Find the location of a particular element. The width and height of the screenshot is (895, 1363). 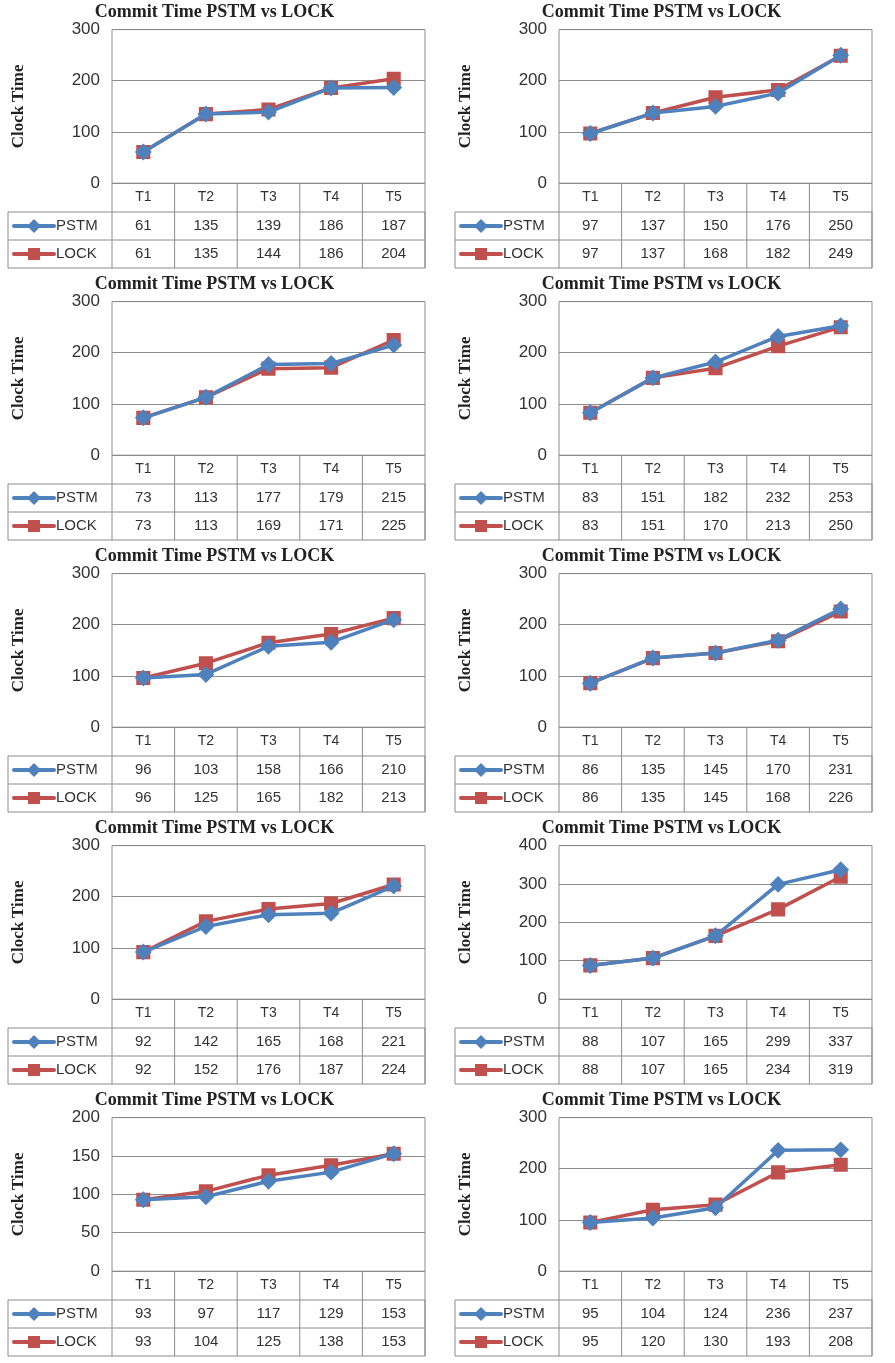

data-label: 86 is located at coordinates (590, 797).